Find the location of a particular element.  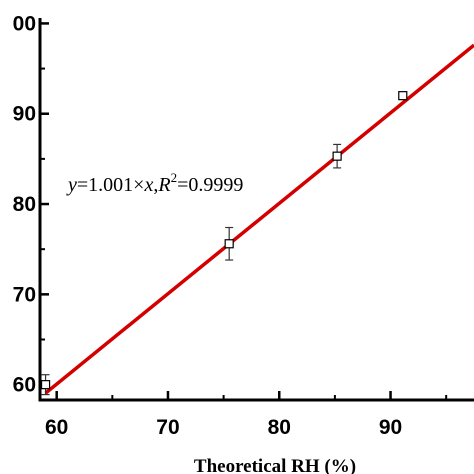

x-tick-label: 80 is located at coordinates (279, 427).